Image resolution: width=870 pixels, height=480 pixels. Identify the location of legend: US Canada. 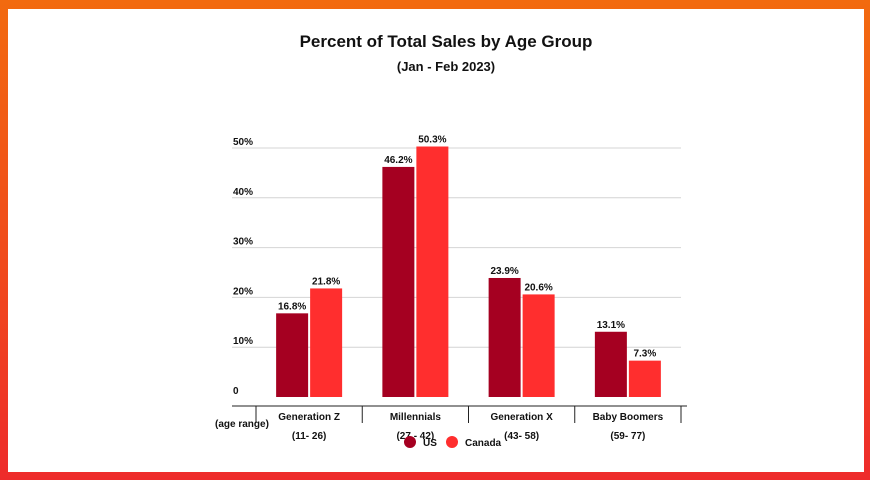
(453, 442).